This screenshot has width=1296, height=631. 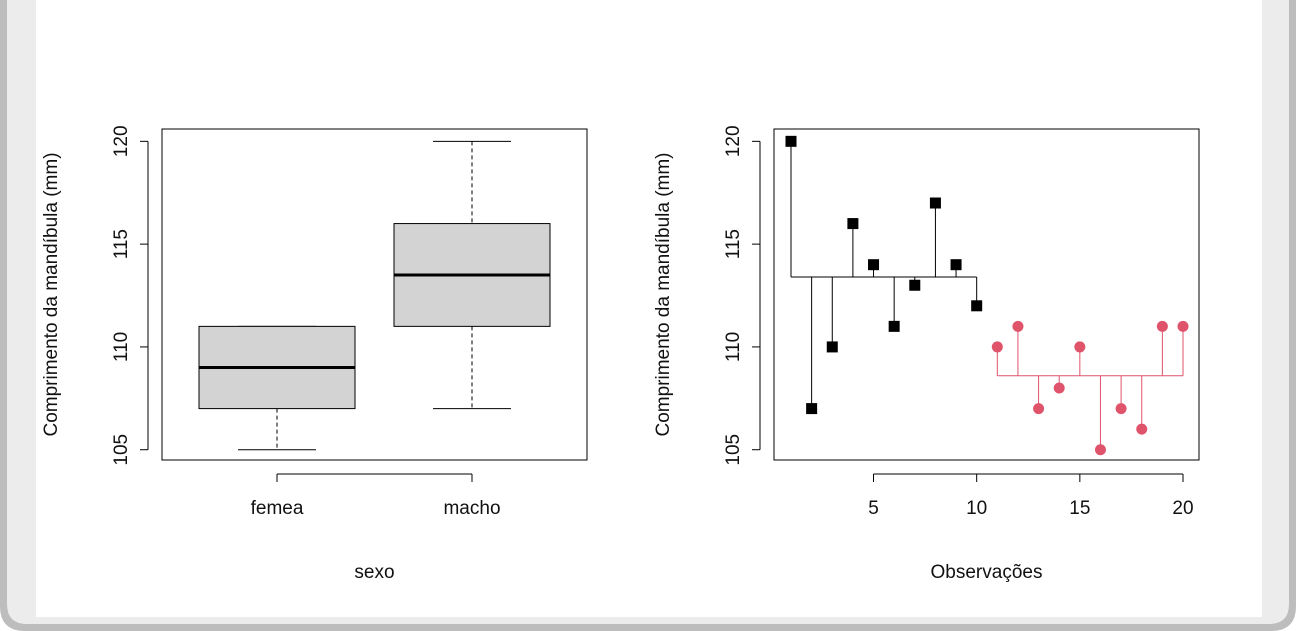 What do you see at coordinates (976, 508) in the screenshot?
I see `x-tick-label: 10` at bounding box center [976, 508].